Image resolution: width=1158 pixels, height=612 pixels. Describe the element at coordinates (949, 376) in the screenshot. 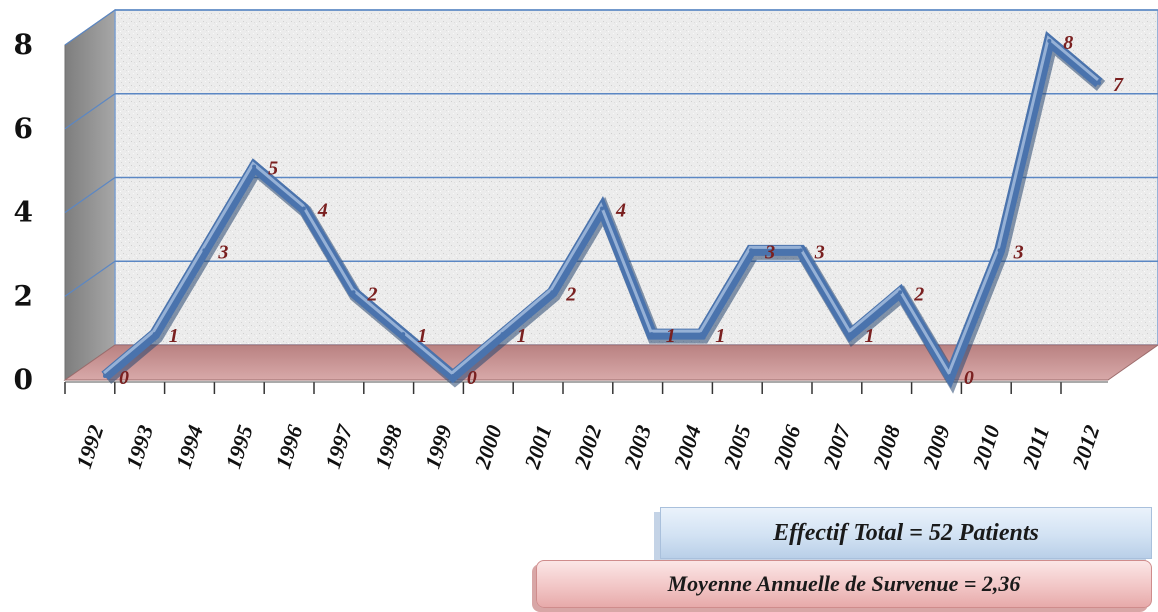

I see `data-point-2009` at that location.